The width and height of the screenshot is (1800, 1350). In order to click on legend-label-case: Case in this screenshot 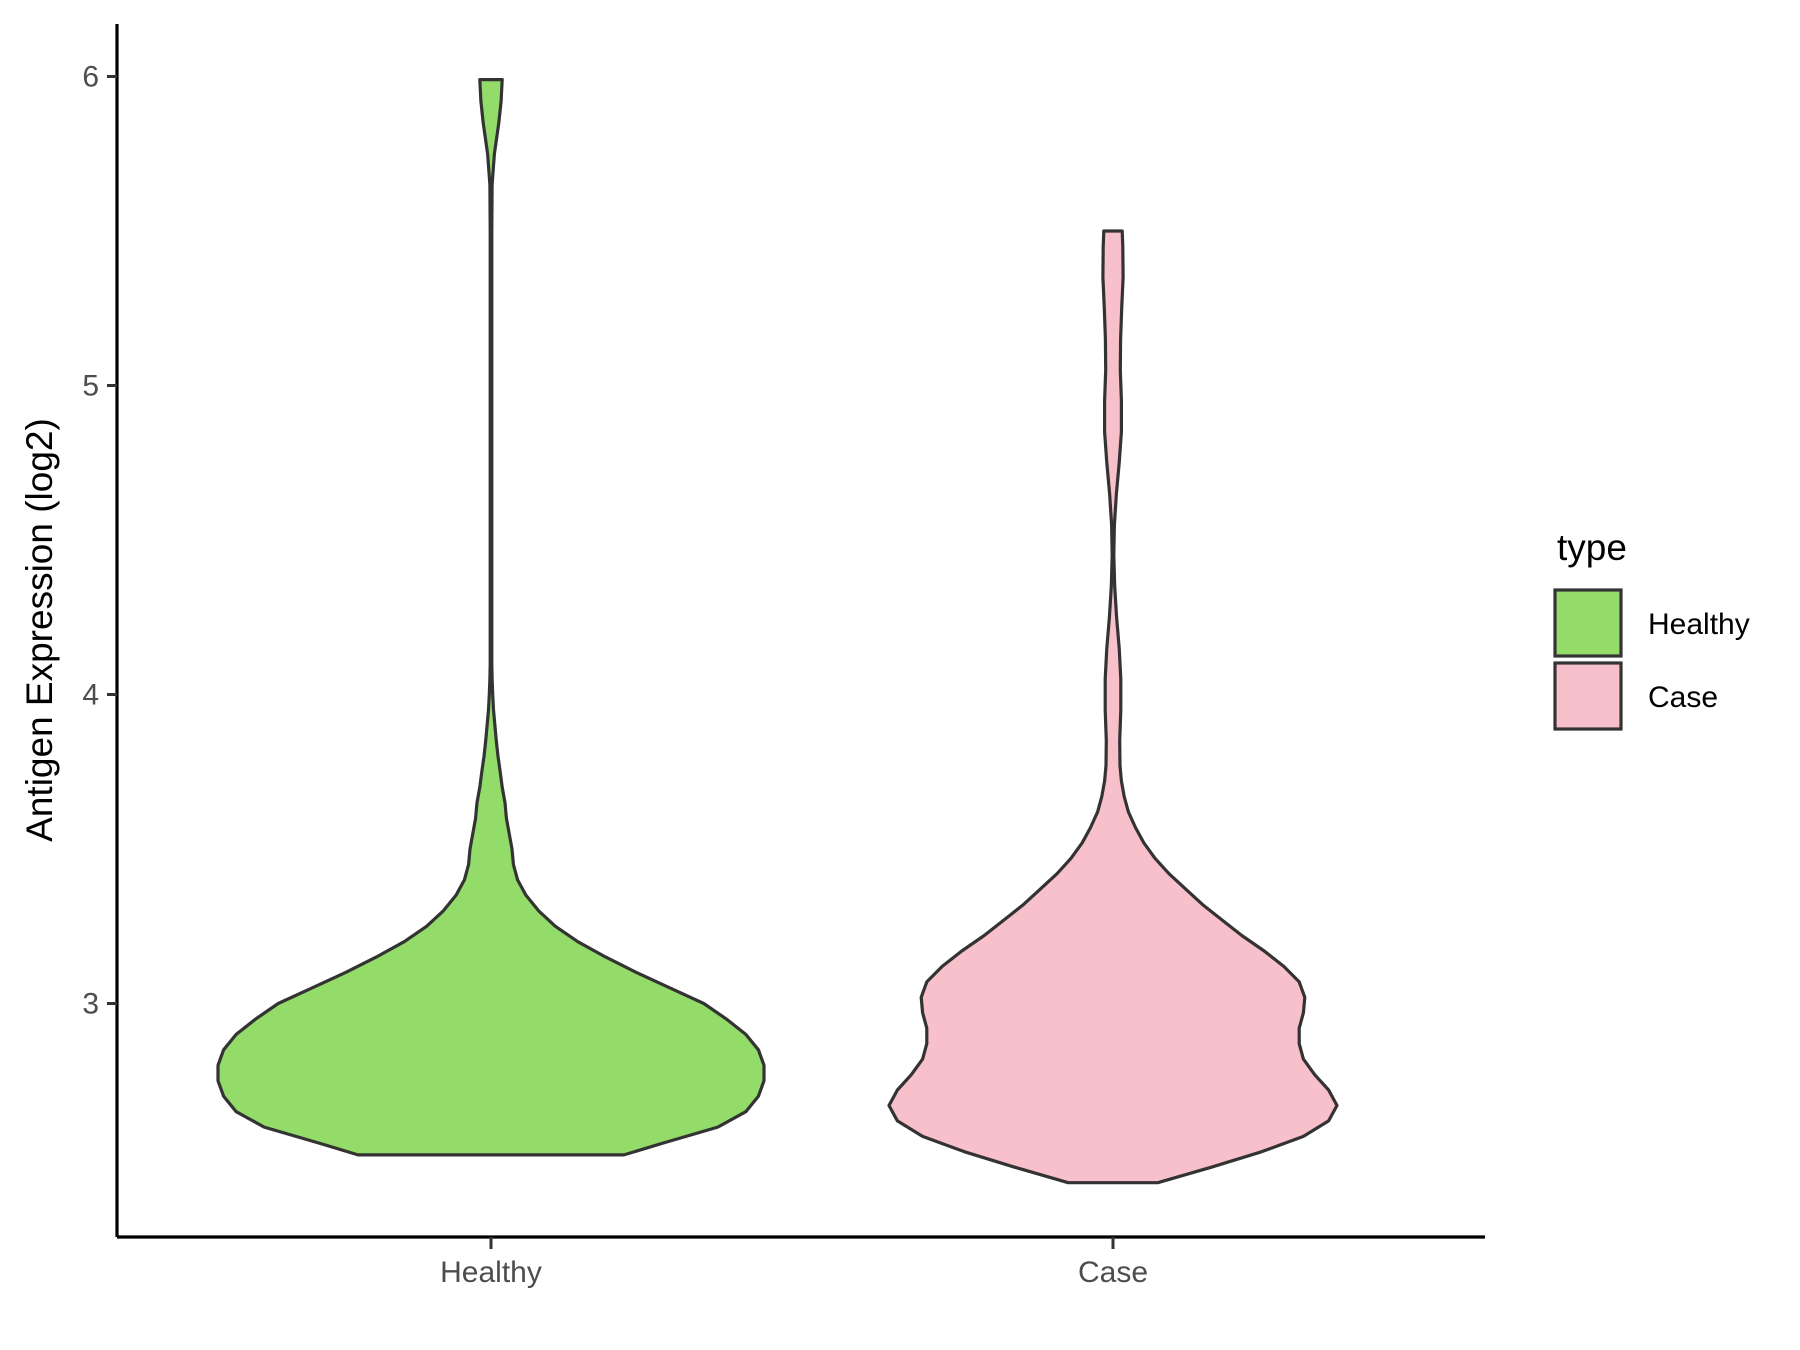, I will do `click(1683, 697)`.